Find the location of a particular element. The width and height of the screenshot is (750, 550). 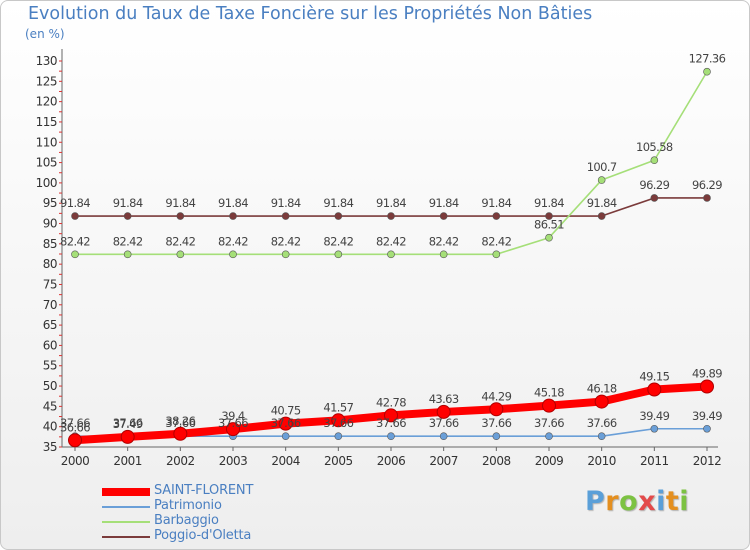

proxiti-logo: Proxiti is located at coordinates (637, 501).